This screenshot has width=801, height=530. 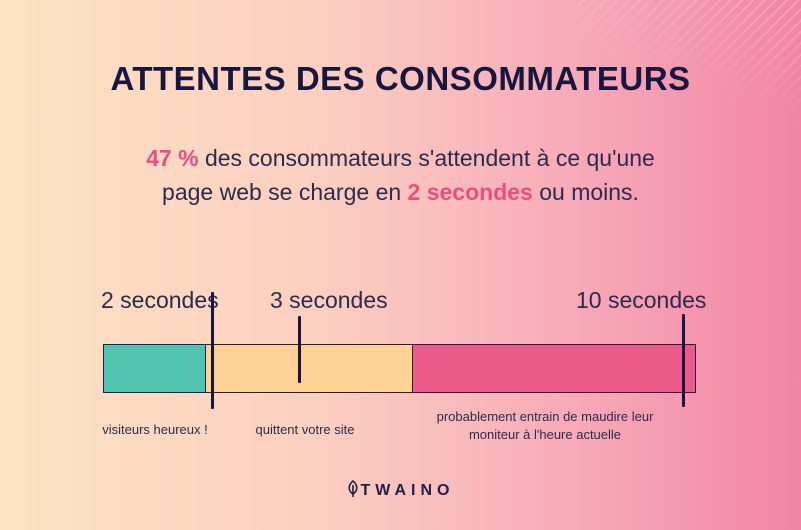 What do you see at coordinates (299, 349) in the screenshot?
I see `tick-marker-3s` at bounding box center [299, 349].